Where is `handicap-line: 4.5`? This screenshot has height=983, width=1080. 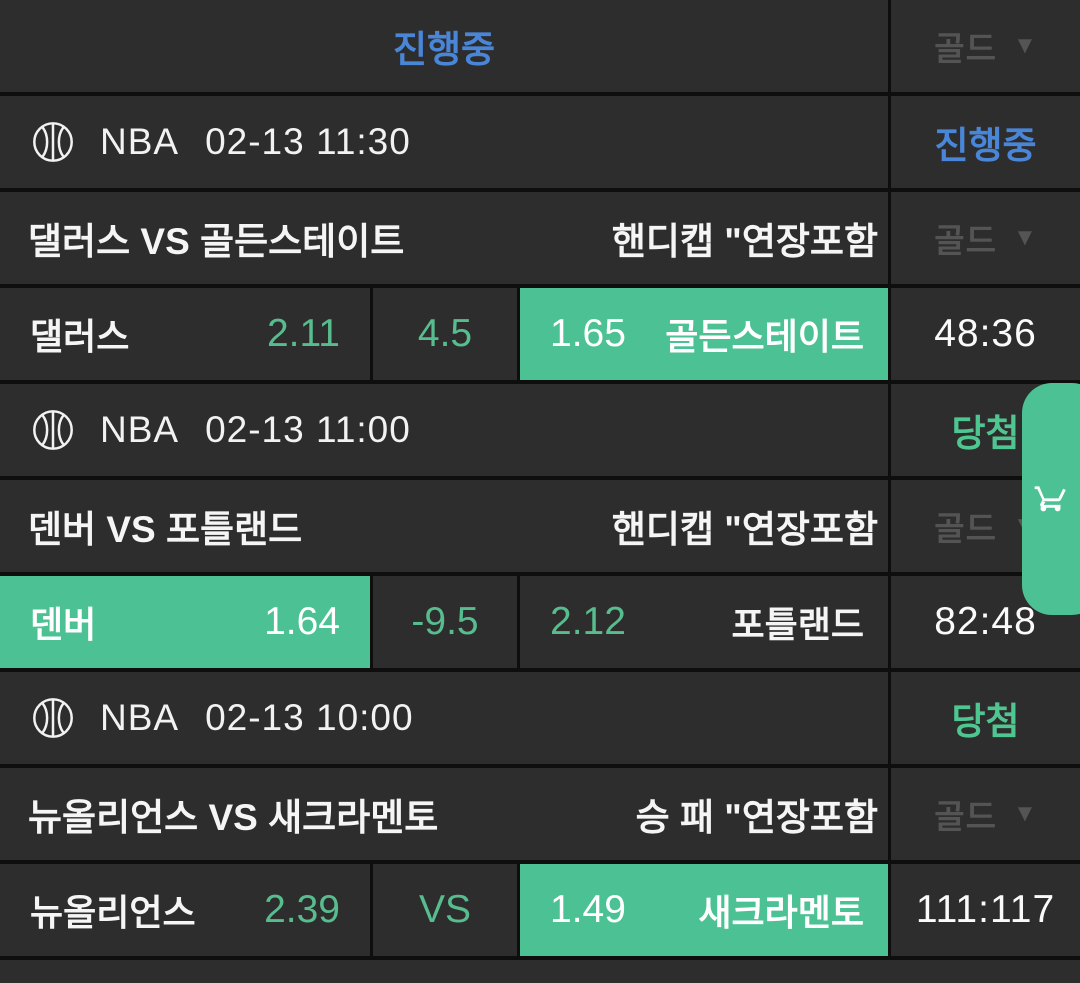 handicap-line: 4.5 is located at coordinates (445, 333).